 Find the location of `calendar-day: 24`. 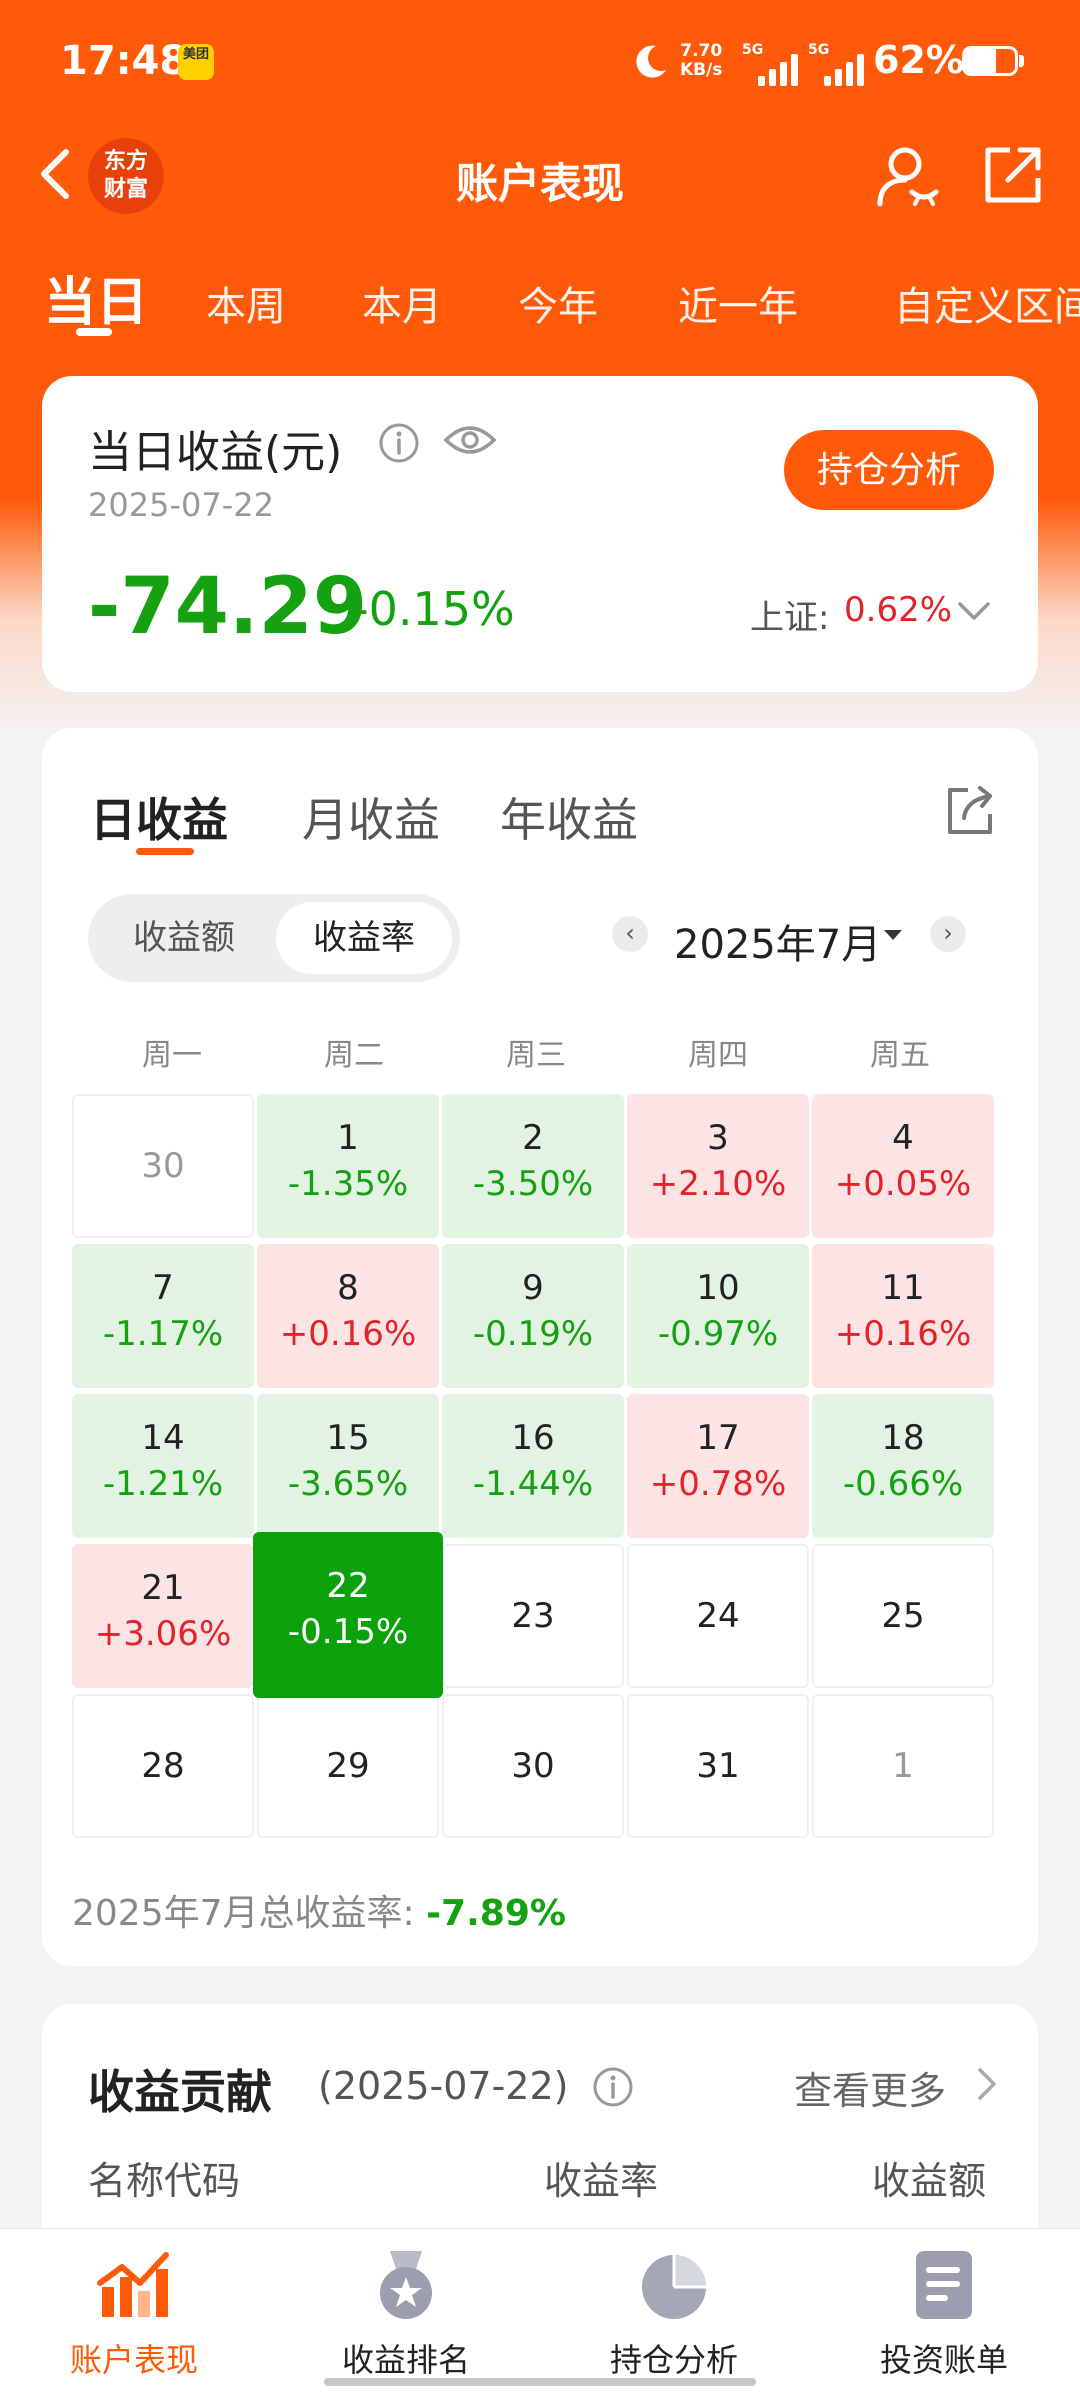

calendar-day: 24 is located at coordinates (718, 1616).